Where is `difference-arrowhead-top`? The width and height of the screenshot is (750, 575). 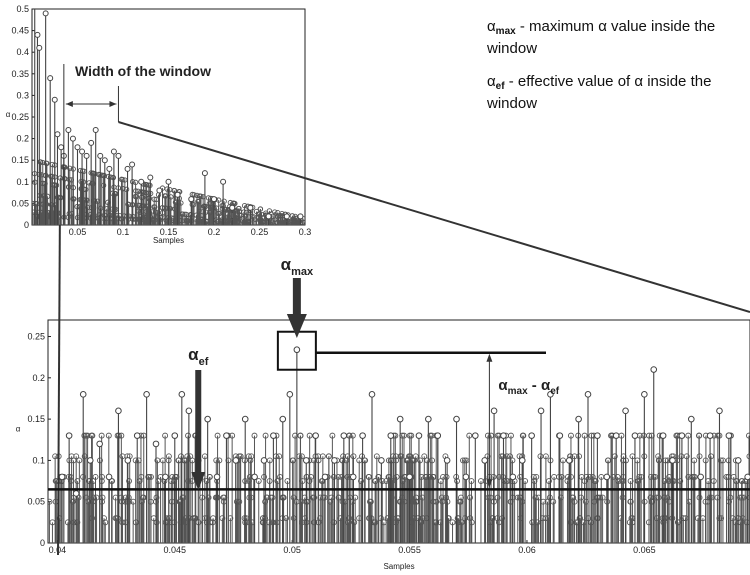
difference-arrowhead-top is located at coordinates (489, 357).